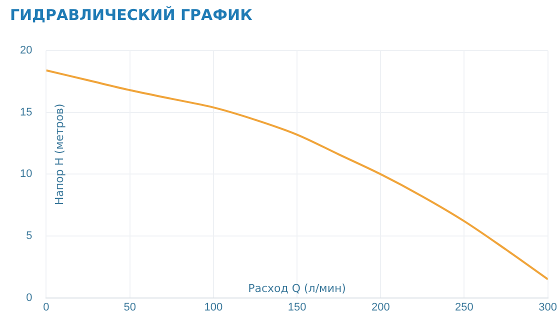 The height and width of the screenshot is (321, 560). I want to click on x-axis-title: Расход Q (л/мин), so click(297, 289).